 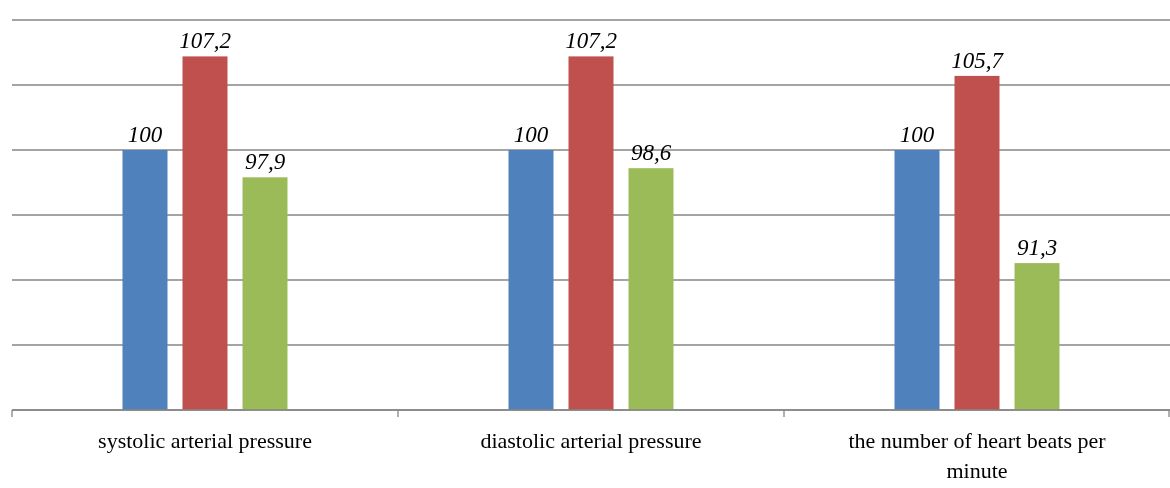 What do you see at coordinates (977, 455) in the screenshot?
I see `x-tick-label: the number of heart beats per minute` at bounding box center [977, 455].